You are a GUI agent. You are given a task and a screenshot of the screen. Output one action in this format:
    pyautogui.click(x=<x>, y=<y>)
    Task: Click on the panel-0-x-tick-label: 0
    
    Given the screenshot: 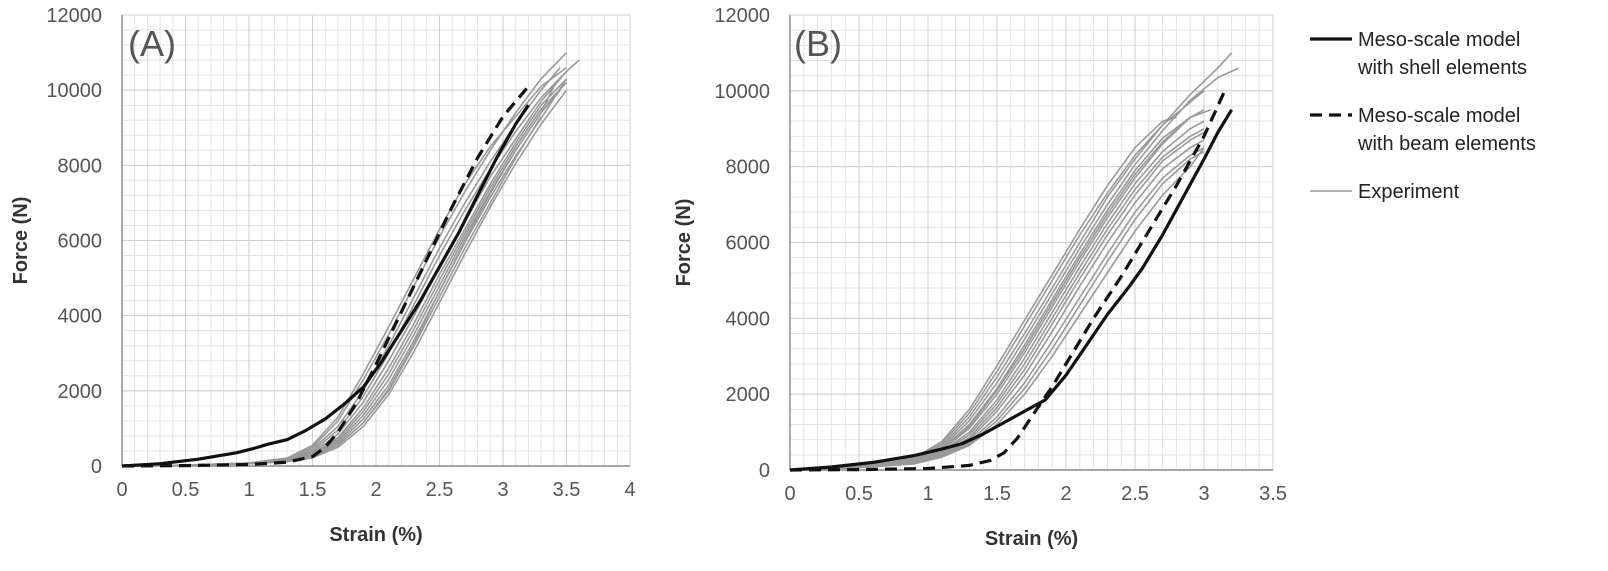 What is the action you would take?
    pyautogui.click(x=121, y=490)
    